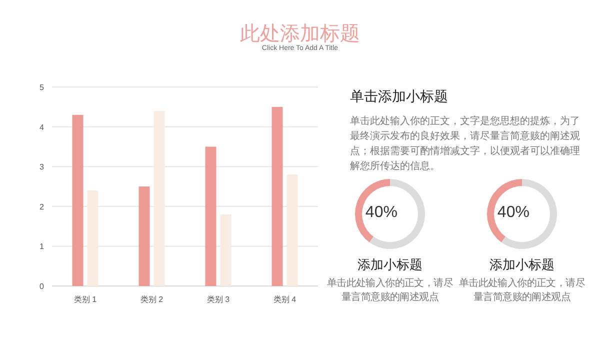 The width and height of the screenshot is (600, 338). What do you see at coordinates (300, 33) in the screenshot?
I see `chart-title: 此处添加标题` at bounding box center [300, 33].